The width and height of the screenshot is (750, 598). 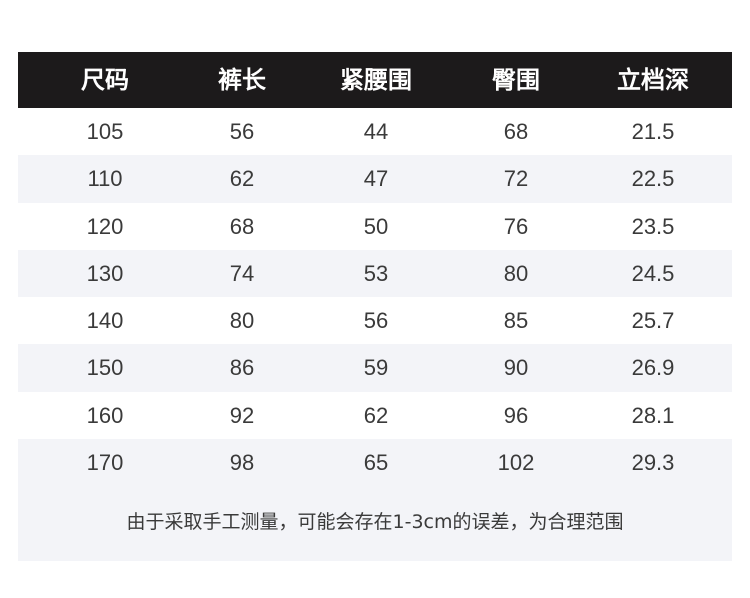 What do you see at coordinates (653, 273) in the screenshot?
I see `cell-rise: 24.5` at bounding box center [653, 273].